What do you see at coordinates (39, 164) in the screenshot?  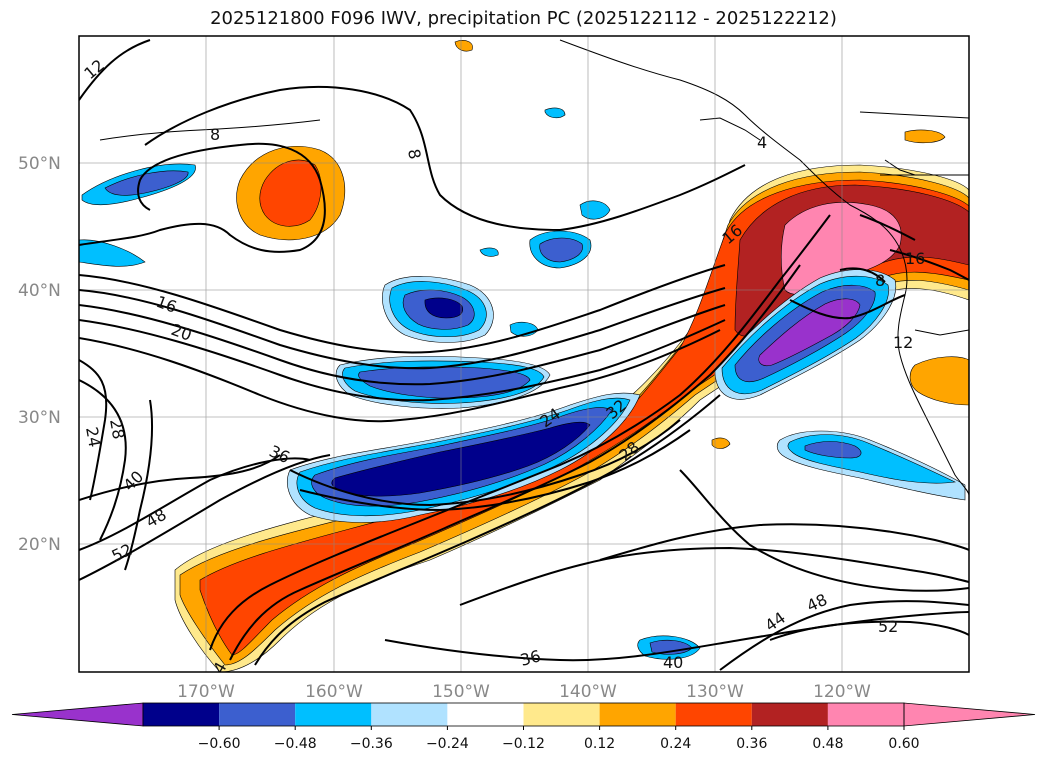 I see `lat-label: 50°N` at bounding box center [39, 164].